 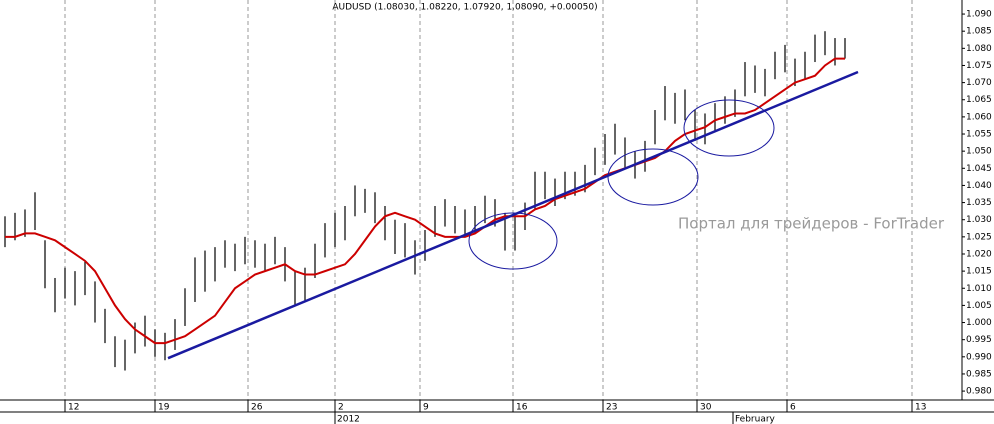 What do you see at coordinates (426, 408) in the screenshot?
I see `x-tick-label: 9` at bounding box center [426, 408].